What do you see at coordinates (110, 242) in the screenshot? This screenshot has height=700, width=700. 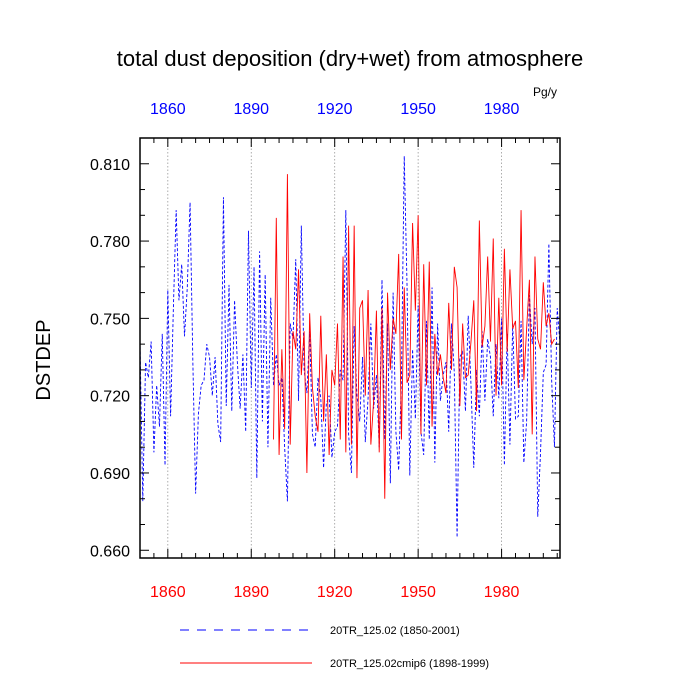 I see `y-tick-label: 0.780` at bounding box center [110, 242].